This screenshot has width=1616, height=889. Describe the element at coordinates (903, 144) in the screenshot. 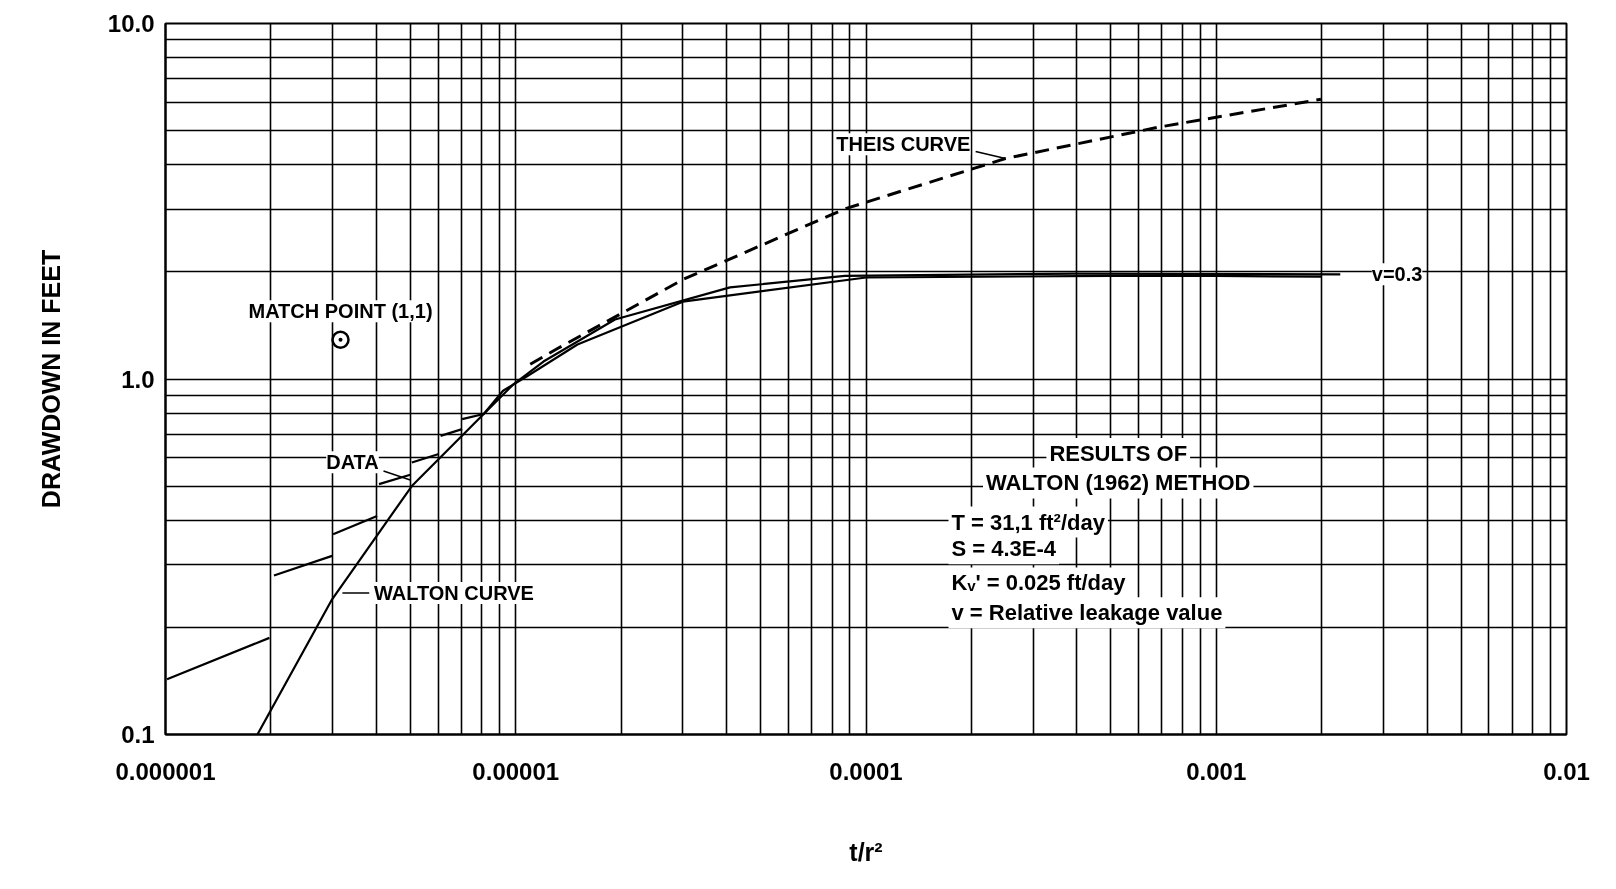

I see `annotation: THEIS CURVE` at that location.